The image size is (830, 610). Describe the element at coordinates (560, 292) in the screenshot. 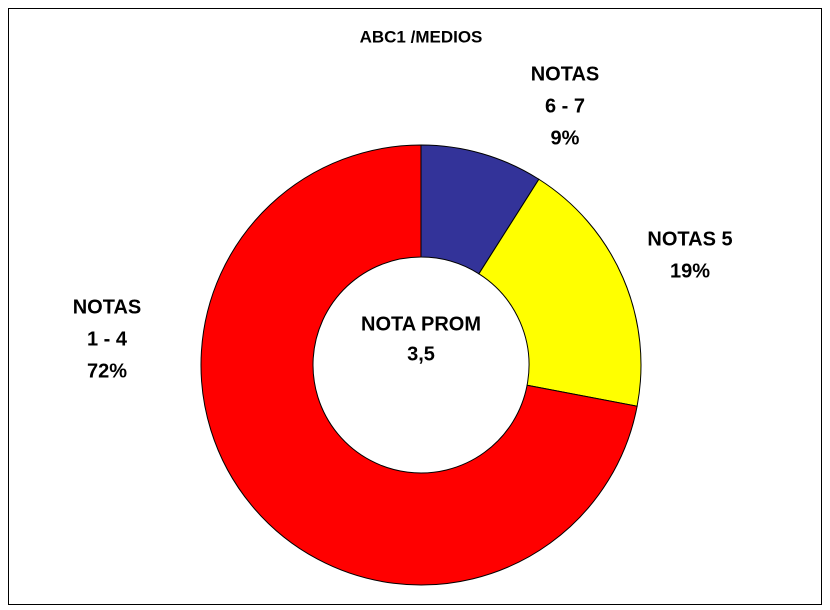

I see `donut-slice` at that location.